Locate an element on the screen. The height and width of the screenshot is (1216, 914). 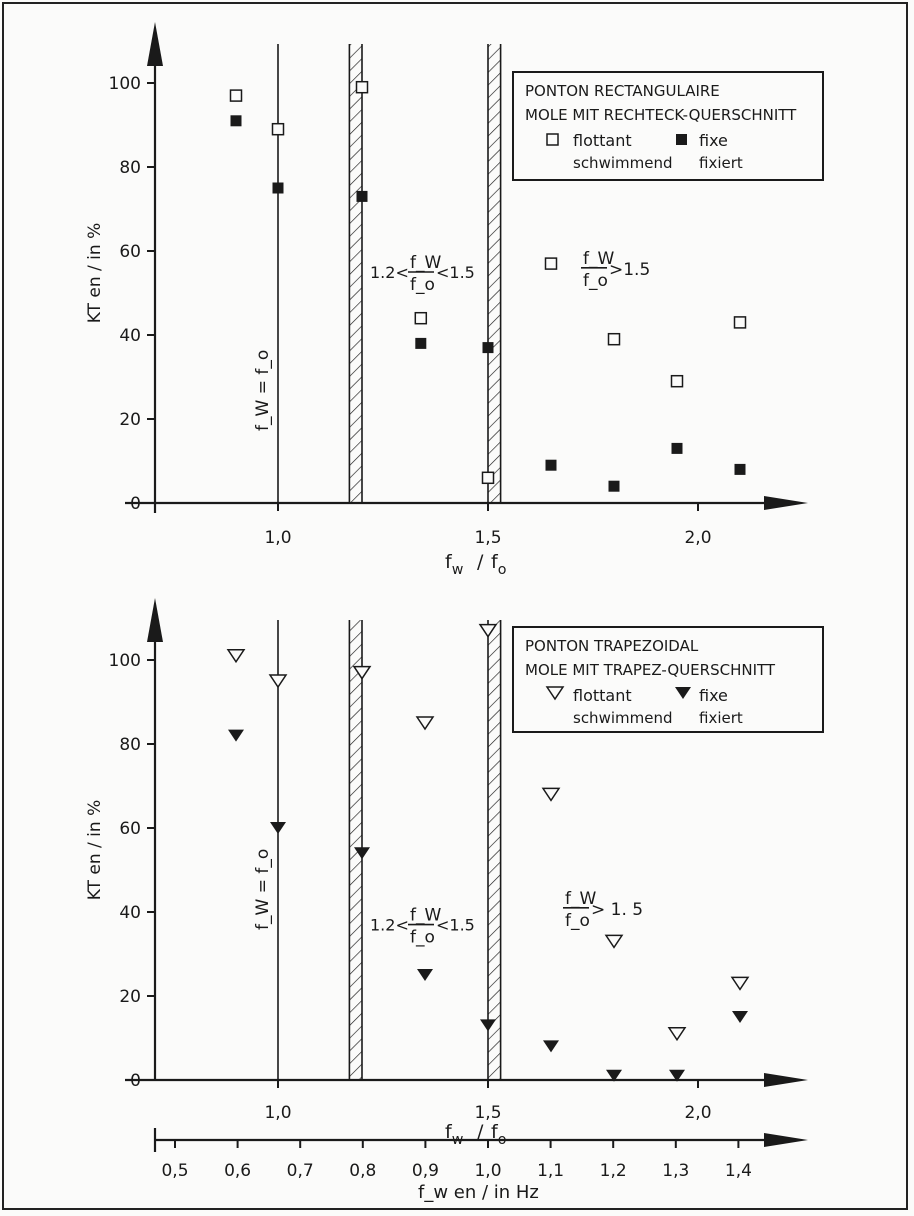
hz-tick-label: 1,0 is located at coordinates (487, 1171).